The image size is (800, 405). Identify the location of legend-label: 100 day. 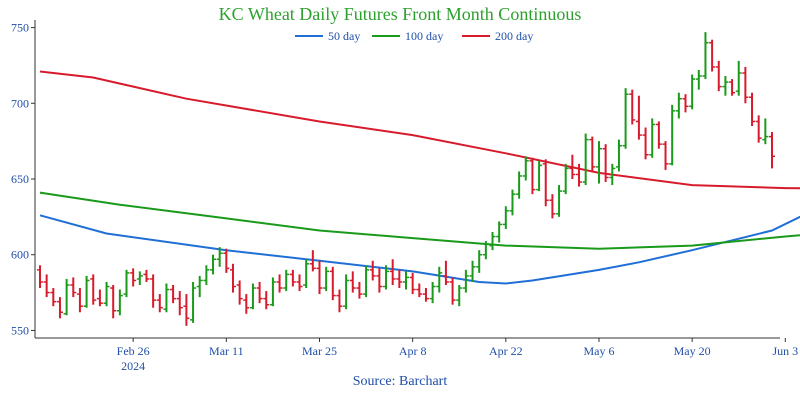
(424, 36).